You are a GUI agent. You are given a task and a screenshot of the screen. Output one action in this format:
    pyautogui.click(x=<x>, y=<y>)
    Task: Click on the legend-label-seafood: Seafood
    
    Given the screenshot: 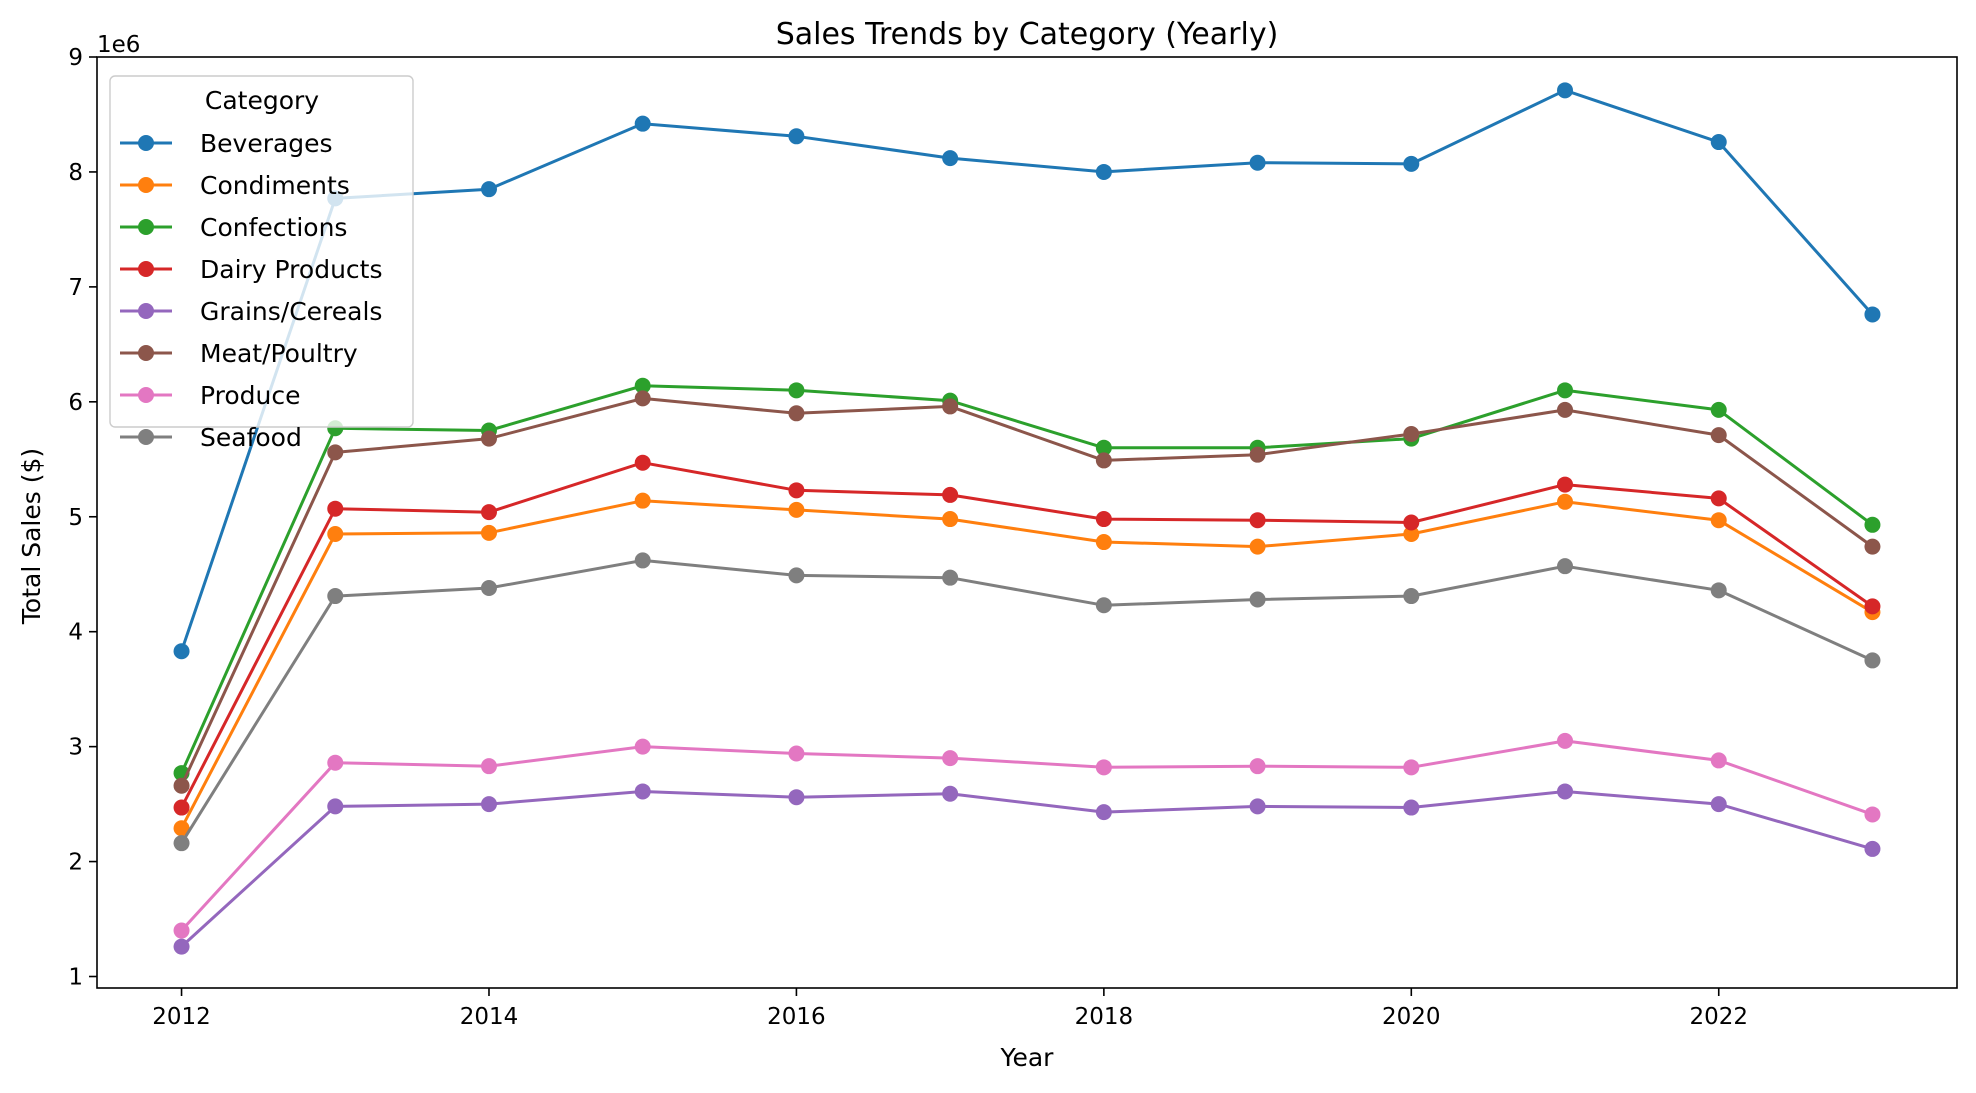 What is the action you would take?
    pyautogui.click(x=251, y=437)
    